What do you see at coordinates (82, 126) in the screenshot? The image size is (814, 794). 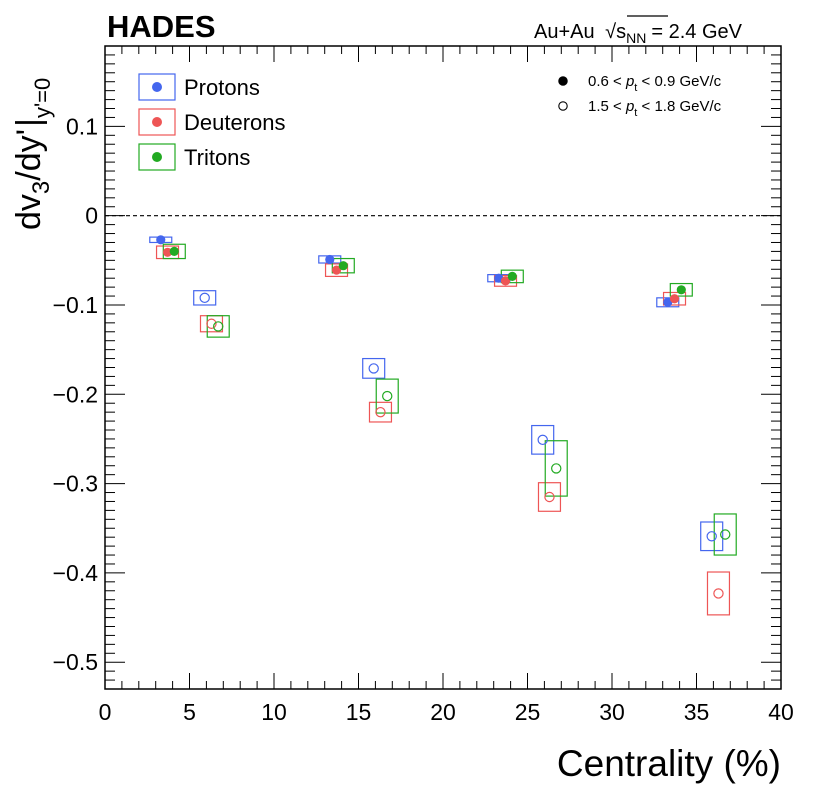 I see `y-tick-label: 0.1` at bounding box center [82, 126].